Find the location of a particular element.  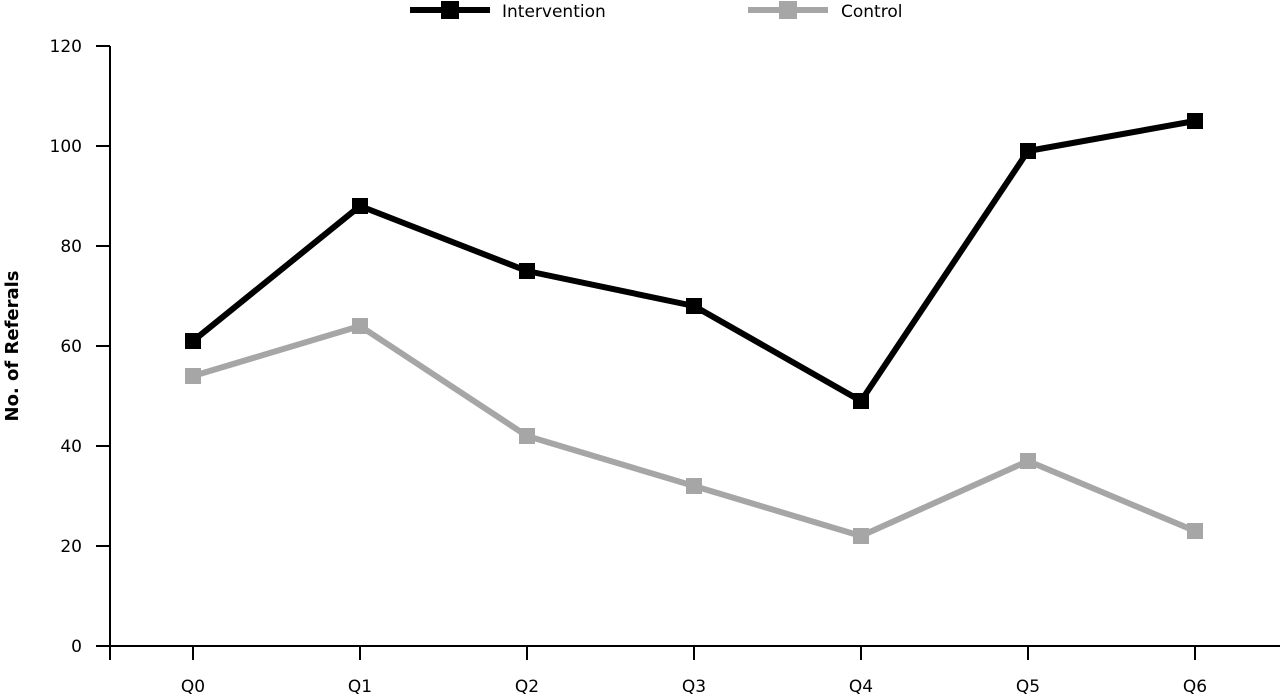

legend-label: Control is located at coordinates (871, 12).